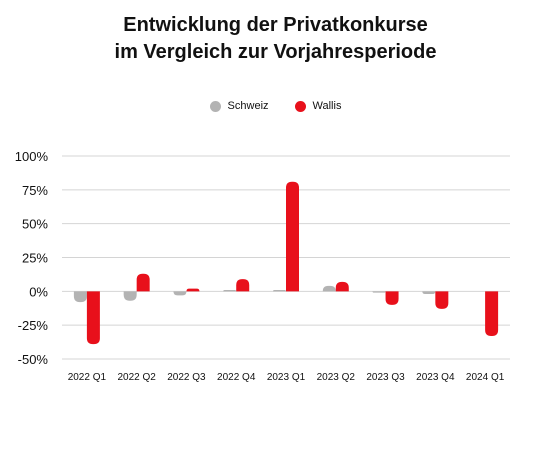 The height and width of the screenshot is (463, 551). What do you see at coordinates (248, 106) in the screenshot?
I see `legend-label-schweiz: Schweiz` at bounding box center [248, 106].